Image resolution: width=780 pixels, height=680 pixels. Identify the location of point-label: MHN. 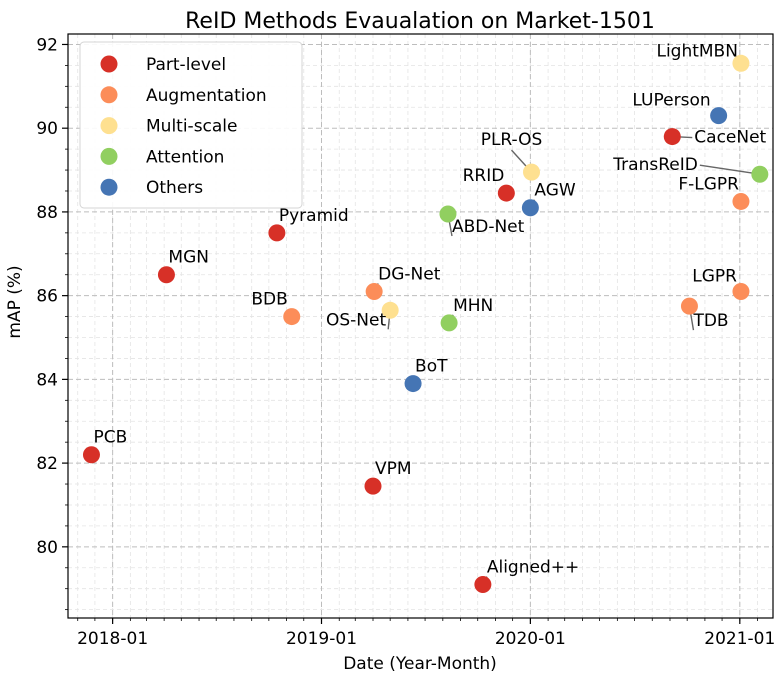
(473, 306).